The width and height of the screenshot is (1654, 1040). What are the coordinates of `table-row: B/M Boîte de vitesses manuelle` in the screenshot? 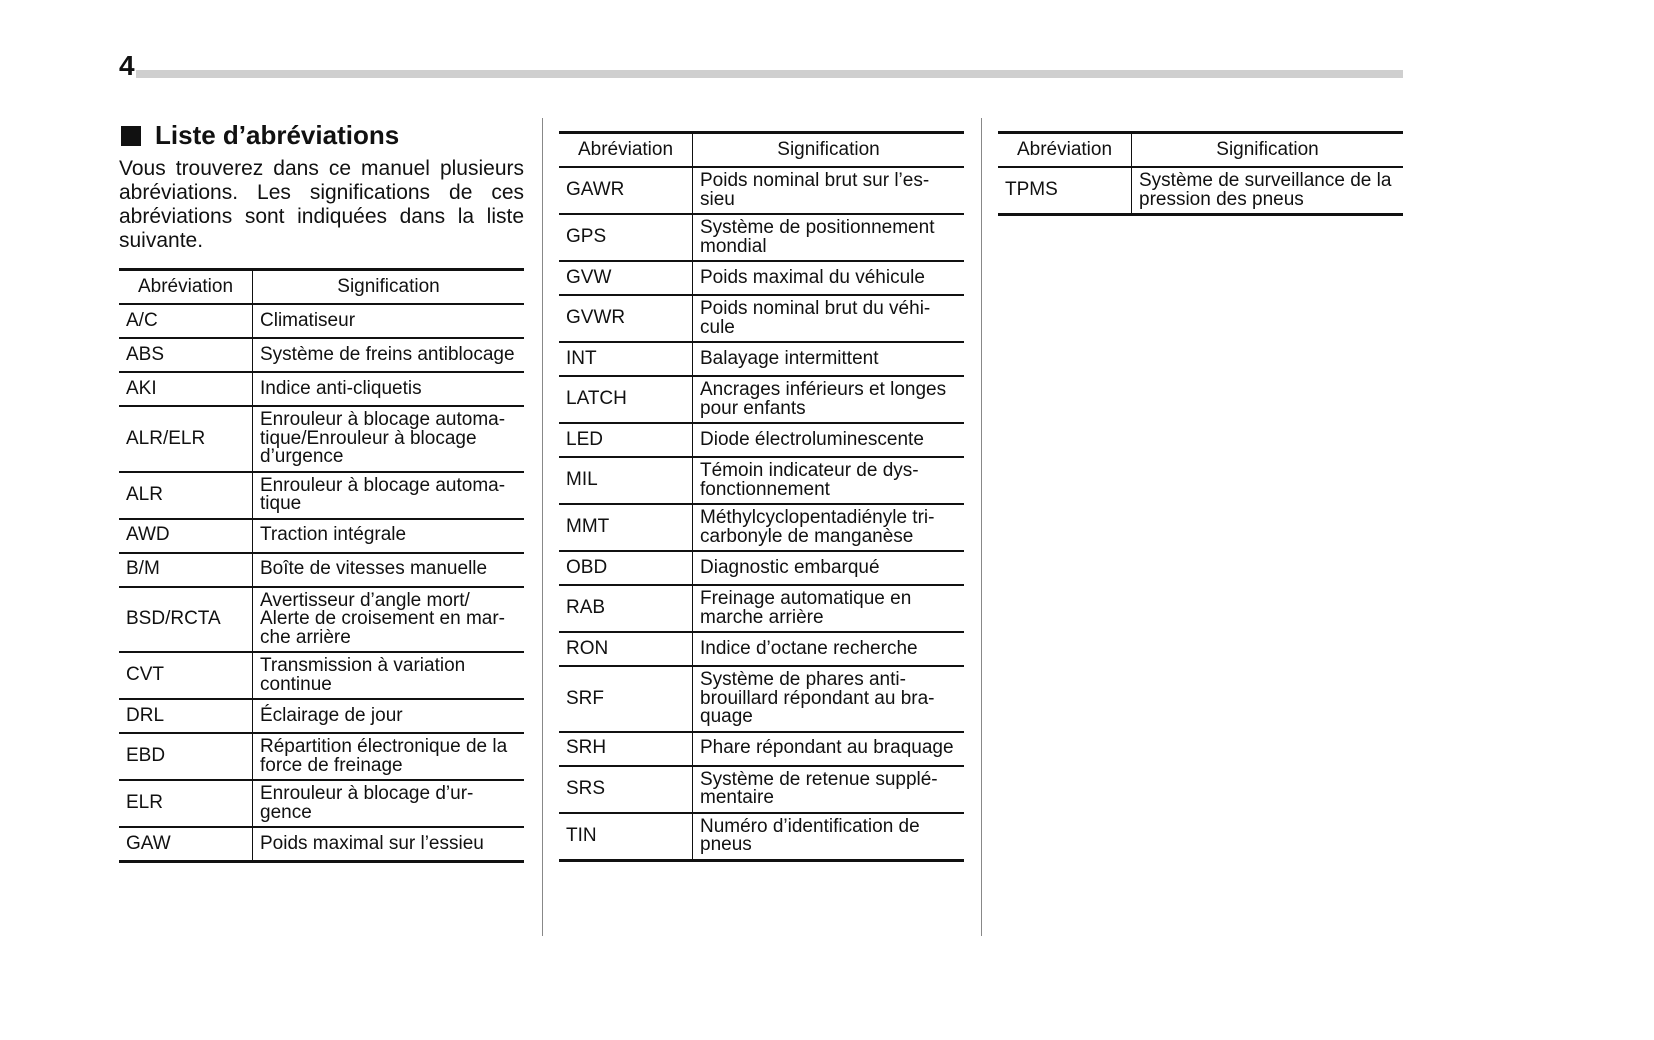 It's located at (321, 570).